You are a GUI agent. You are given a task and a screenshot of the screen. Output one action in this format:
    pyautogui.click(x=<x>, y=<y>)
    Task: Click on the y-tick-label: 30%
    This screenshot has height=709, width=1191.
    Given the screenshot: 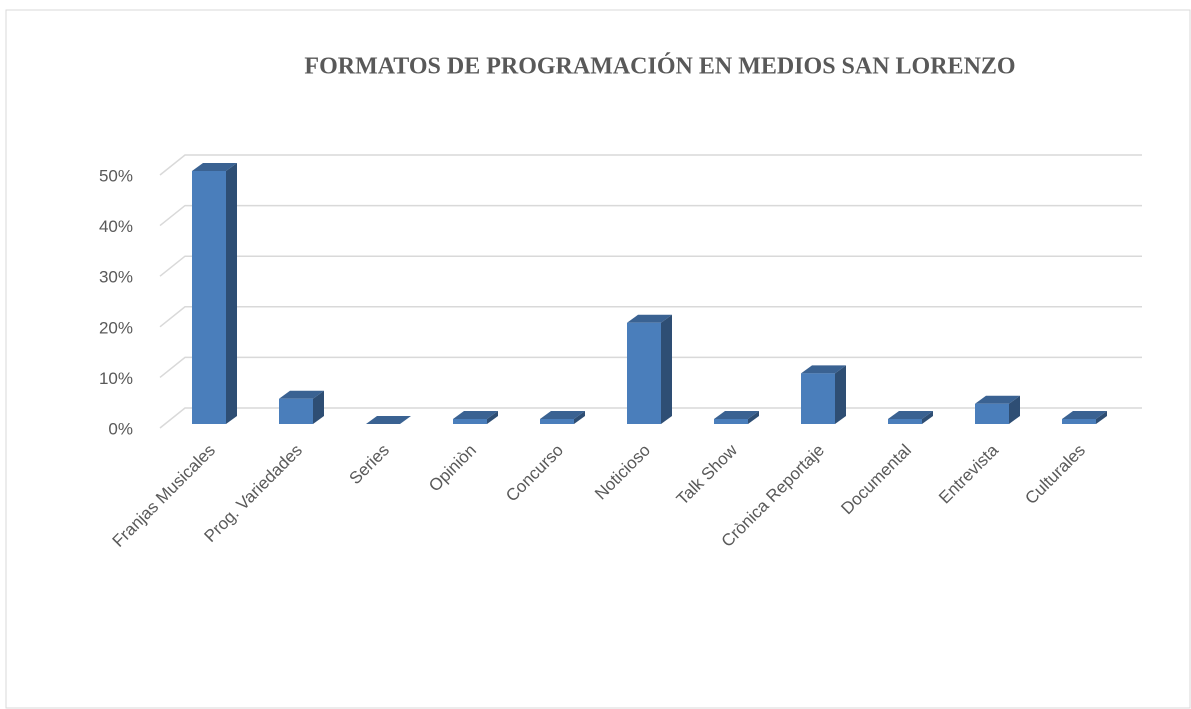 What is the action you would take?
    pyautogui.click(x=116, y=277)
    